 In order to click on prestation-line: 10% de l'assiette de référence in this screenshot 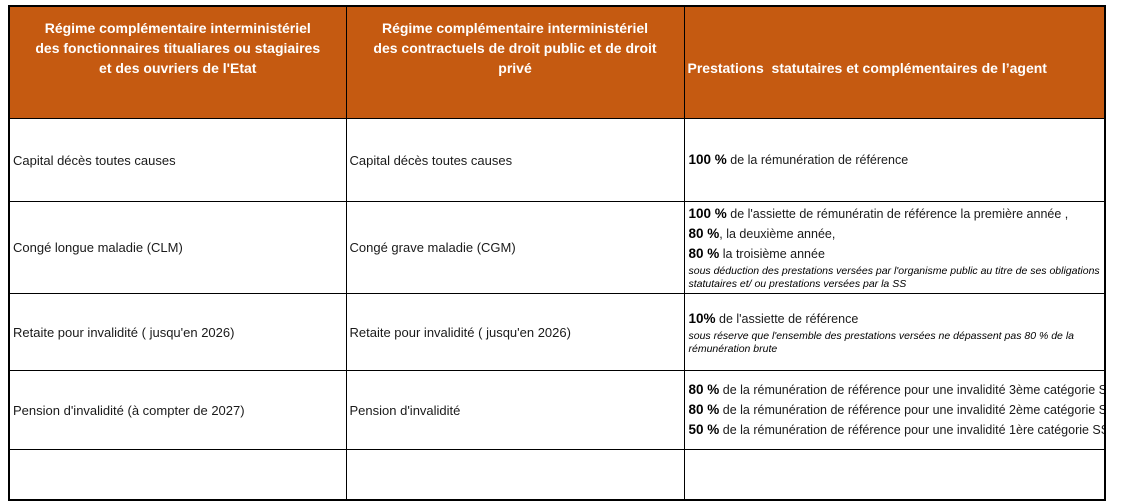, I will do `click(895, 319)`.